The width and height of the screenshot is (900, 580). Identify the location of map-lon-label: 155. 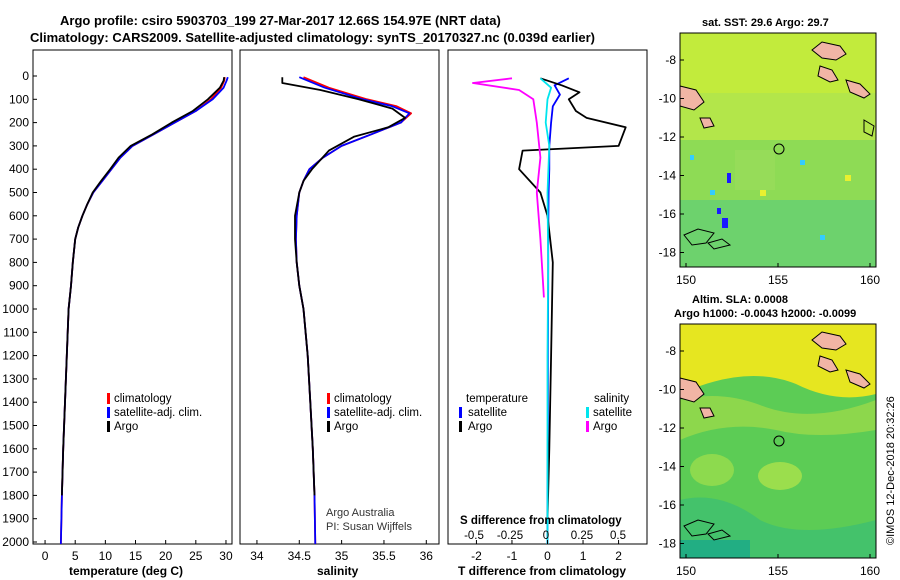
(778, 280).